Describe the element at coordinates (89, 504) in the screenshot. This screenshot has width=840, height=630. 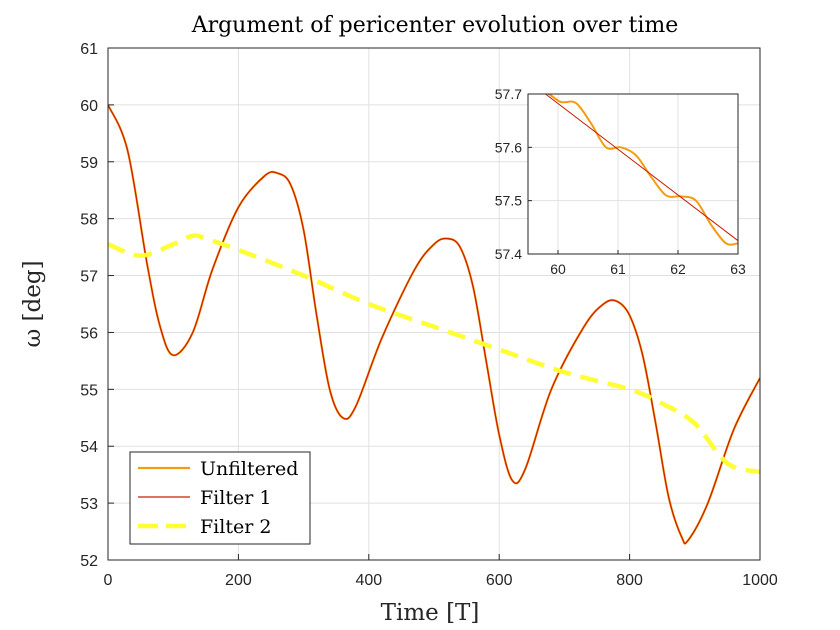
I see `y-tick-label: 53` at that location.